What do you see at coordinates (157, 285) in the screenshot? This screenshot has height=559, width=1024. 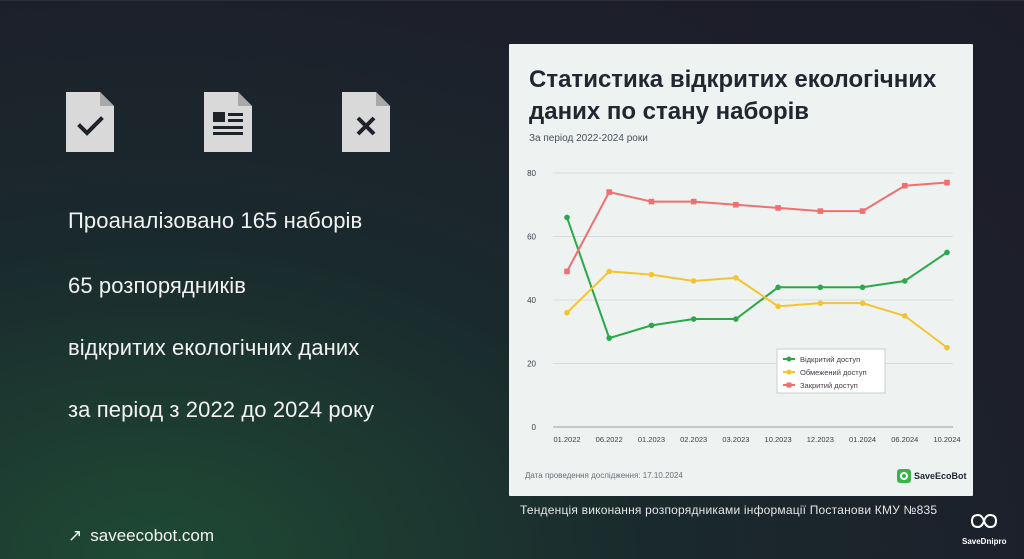 I see `summary-line-managers: 65 розпорядників` at bounding box center [157, 285].